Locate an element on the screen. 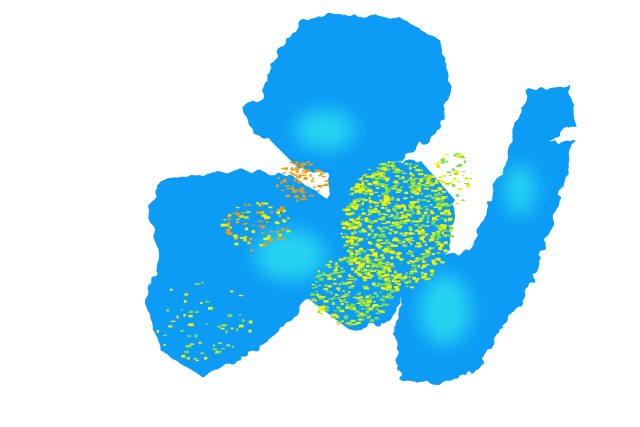  echo-north-cell is located at coordinates (352, 95).